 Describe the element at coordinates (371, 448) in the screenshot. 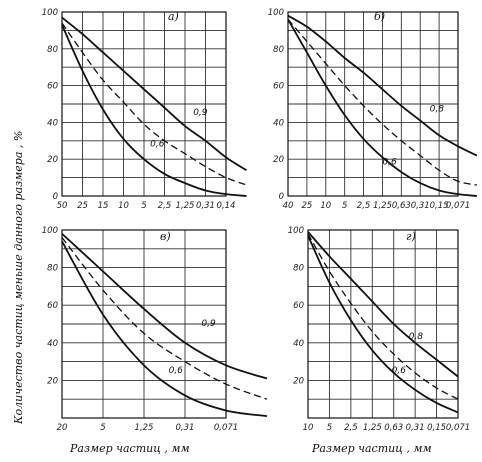

I see `x-axis-title-right: Размер частиц , мм` at that location.